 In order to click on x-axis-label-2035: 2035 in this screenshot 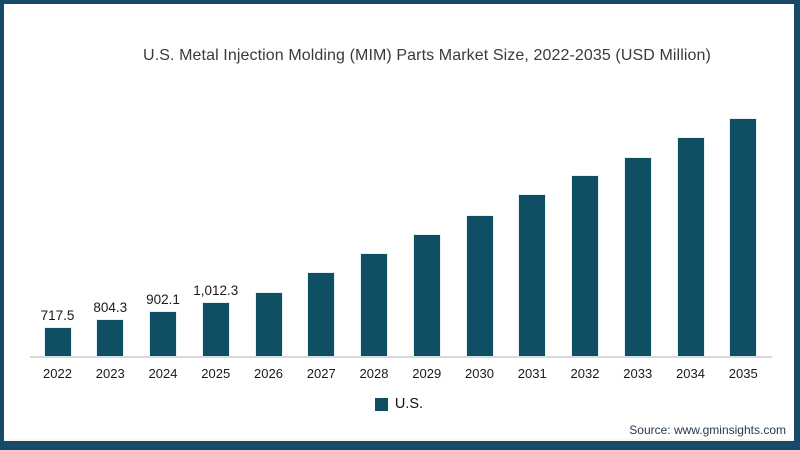, I will do `click(743, 373)`.